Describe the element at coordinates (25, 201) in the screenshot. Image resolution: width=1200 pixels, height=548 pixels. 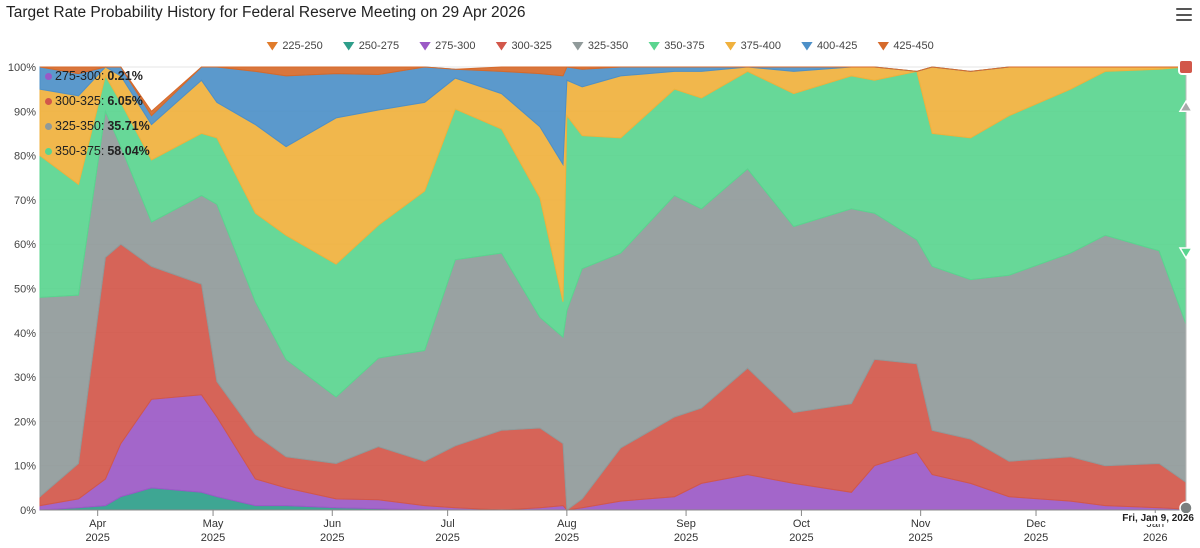
I see `y-tick-label: 70%` at that location.